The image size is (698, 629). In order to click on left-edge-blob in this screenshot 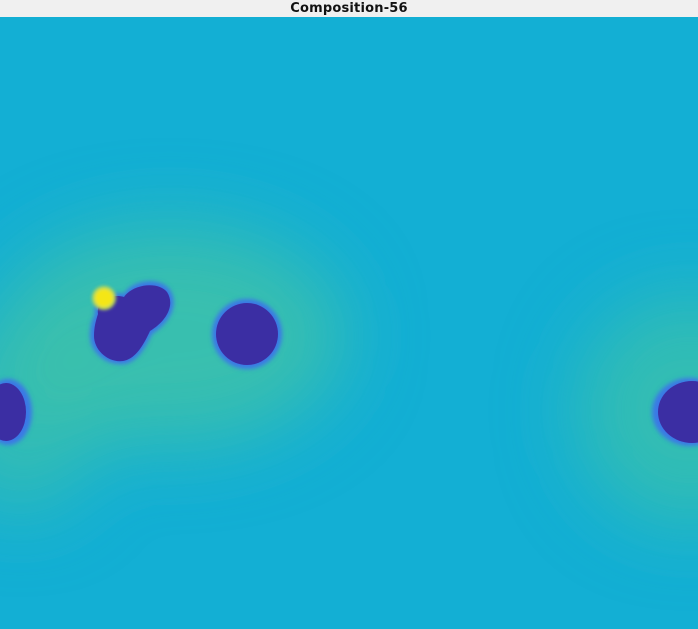, I will do `click(13, 412)`.